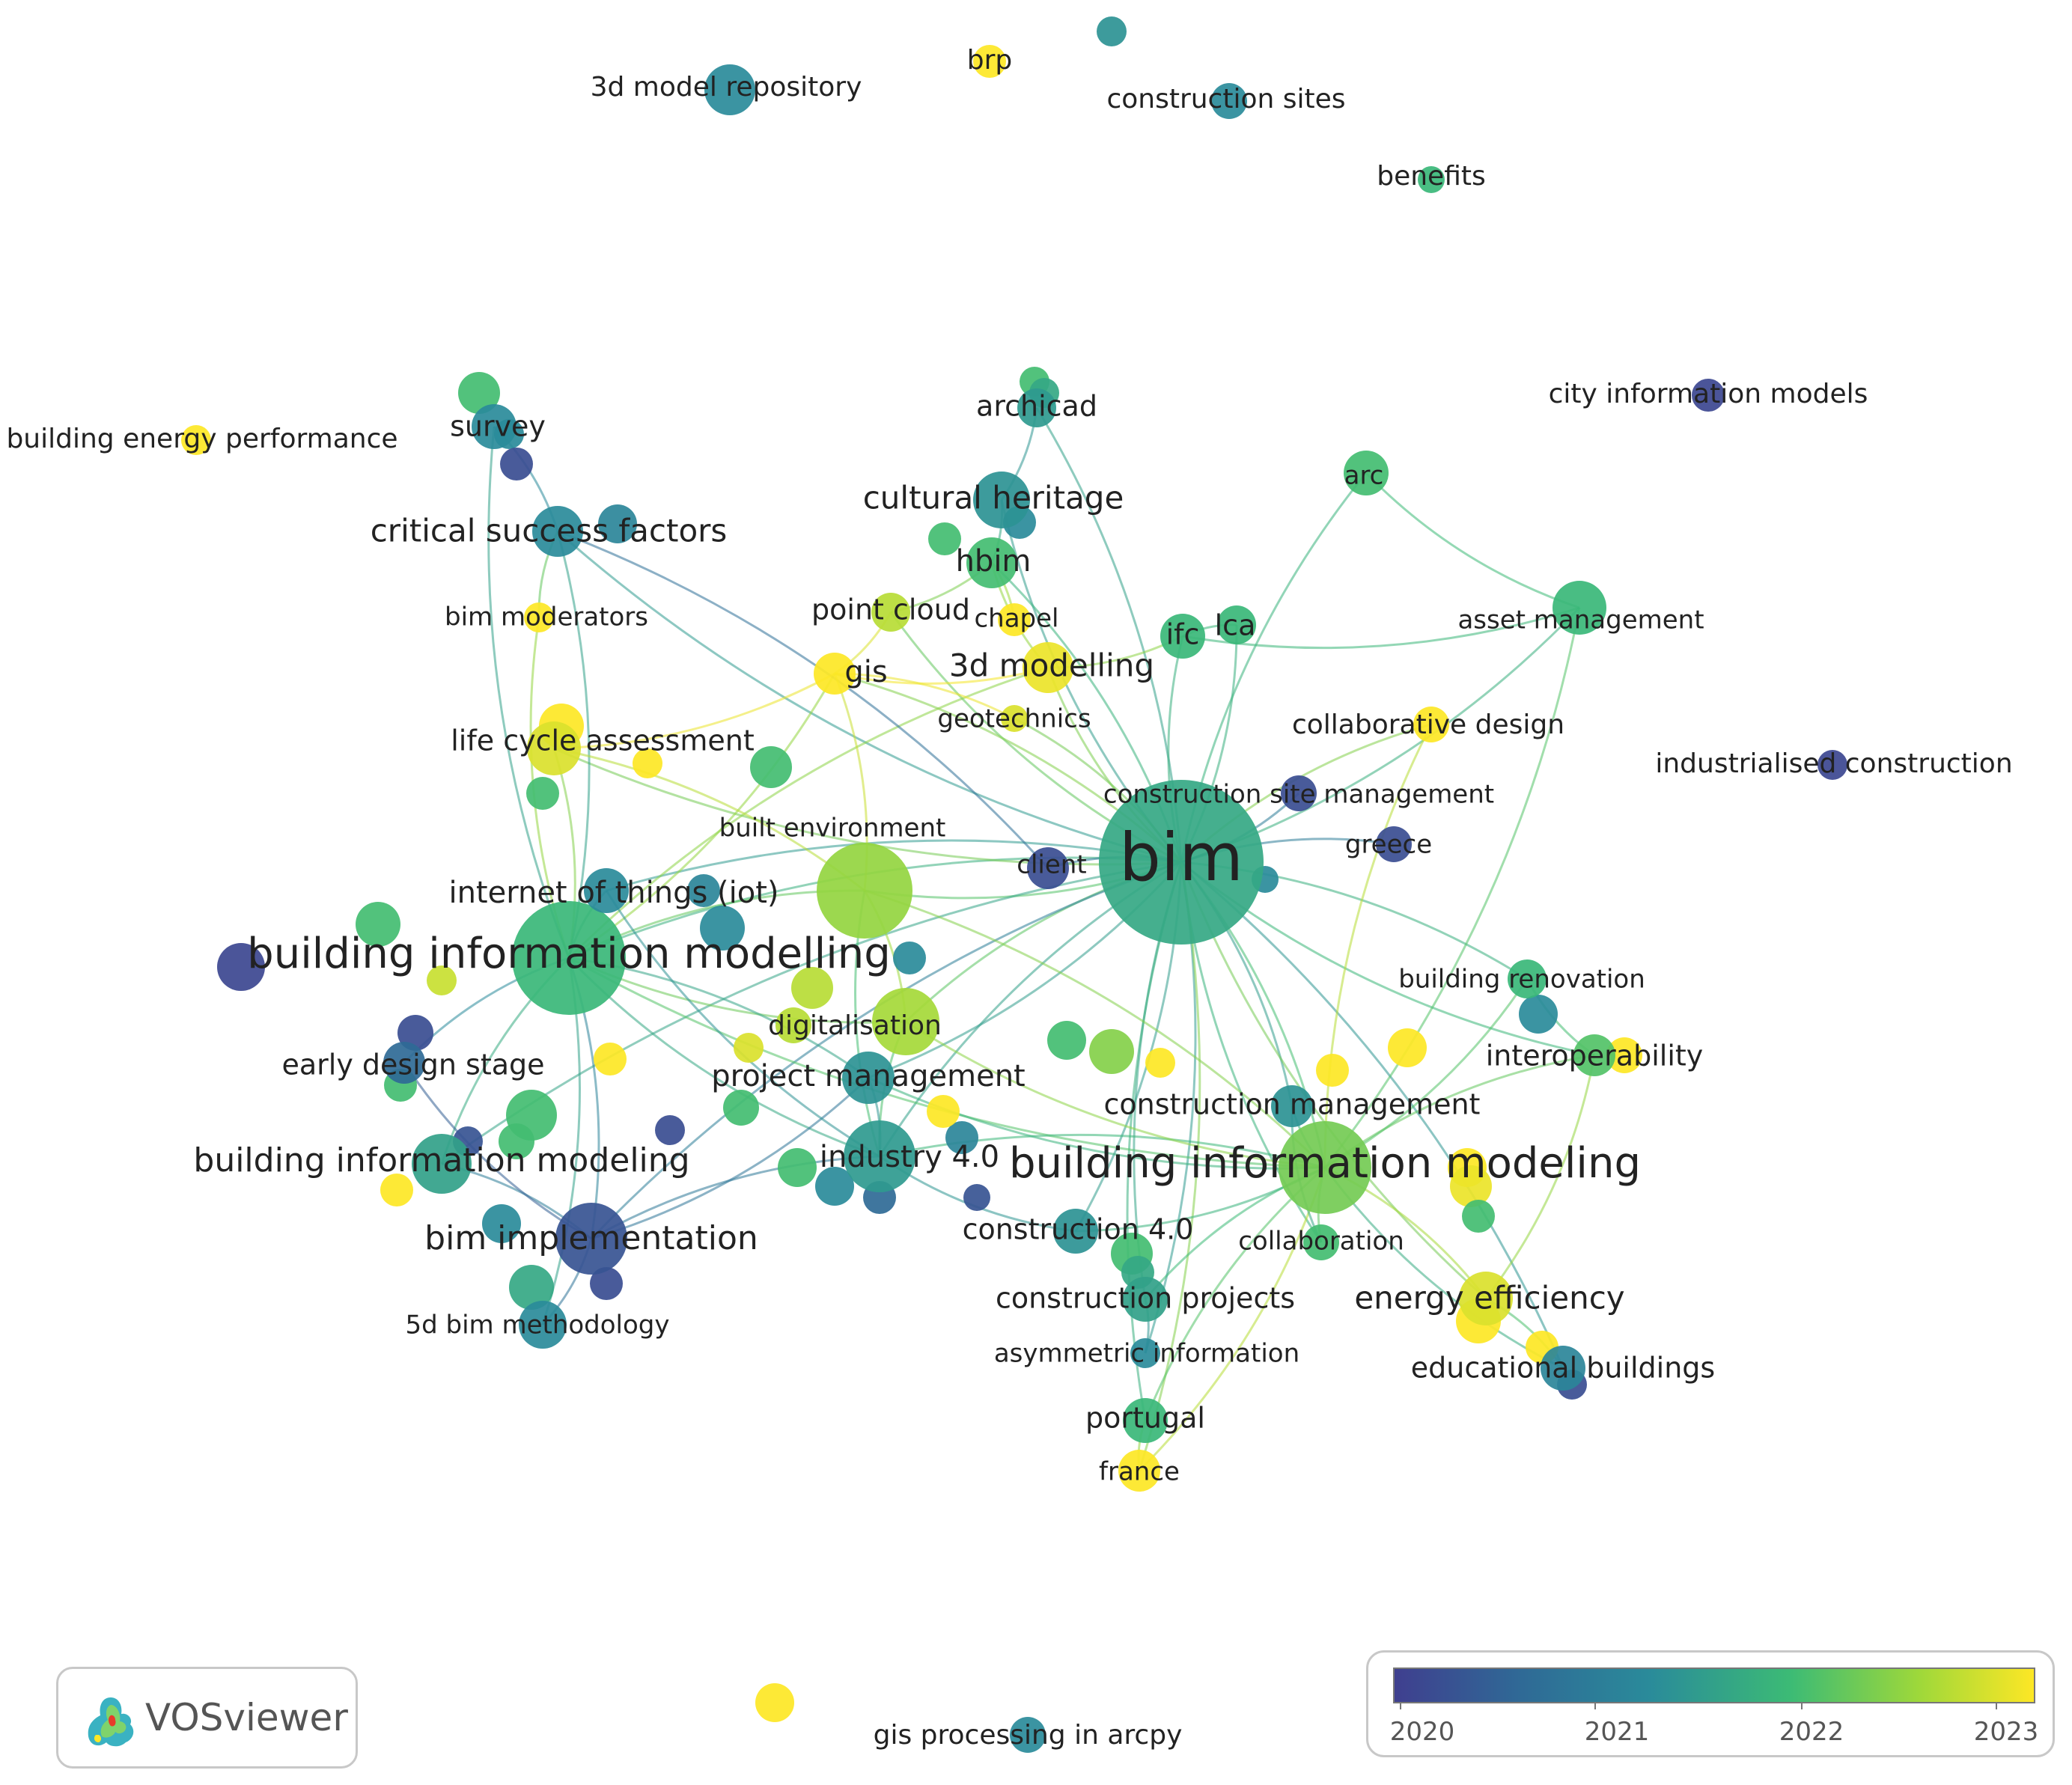  What do you see at coordinates (1431, 179) in the screenshot?
I see `node-benefits` at bounding box center [1431, 179].